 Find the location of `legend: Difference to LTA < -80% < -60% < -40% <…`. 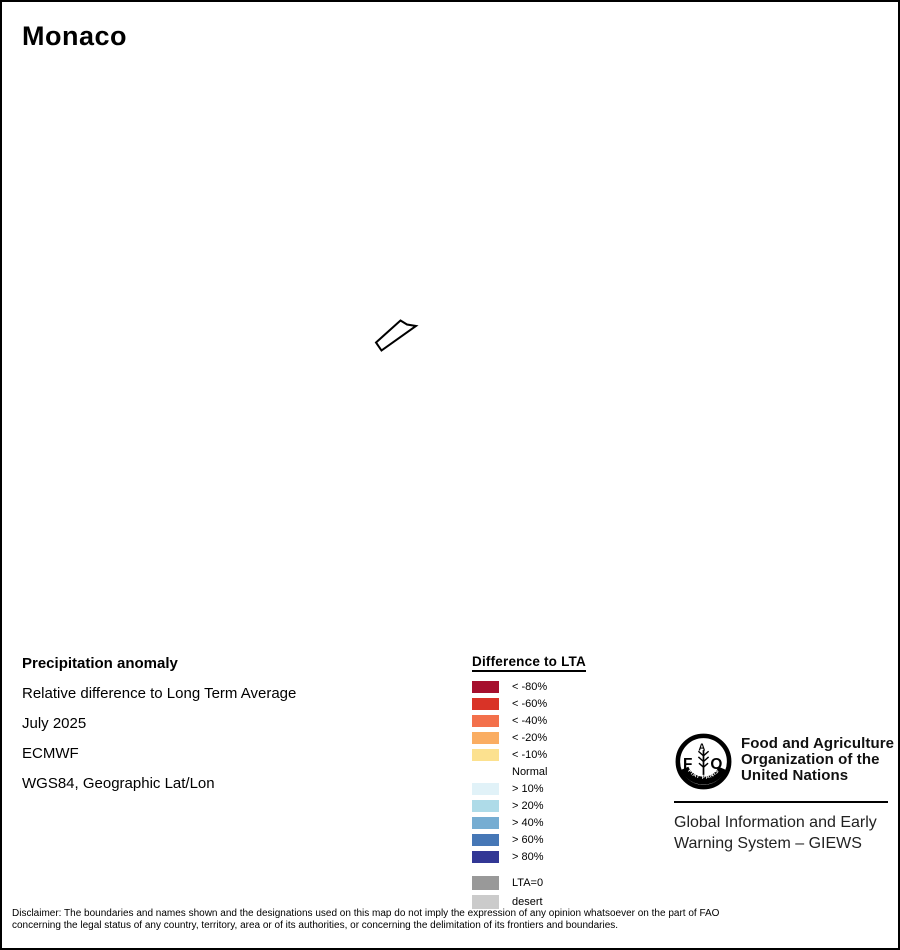

legend: Difference to LTA < -80% < -60% < -40% <… is located at coordinates (529, 782).